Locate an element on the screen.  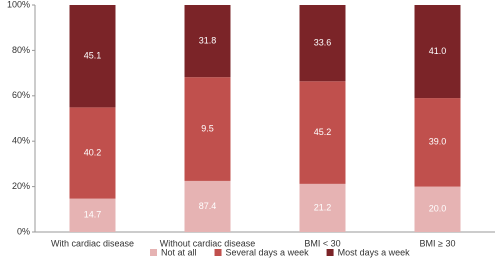
value-label: 39.0 is located at coordinates (438, 142).